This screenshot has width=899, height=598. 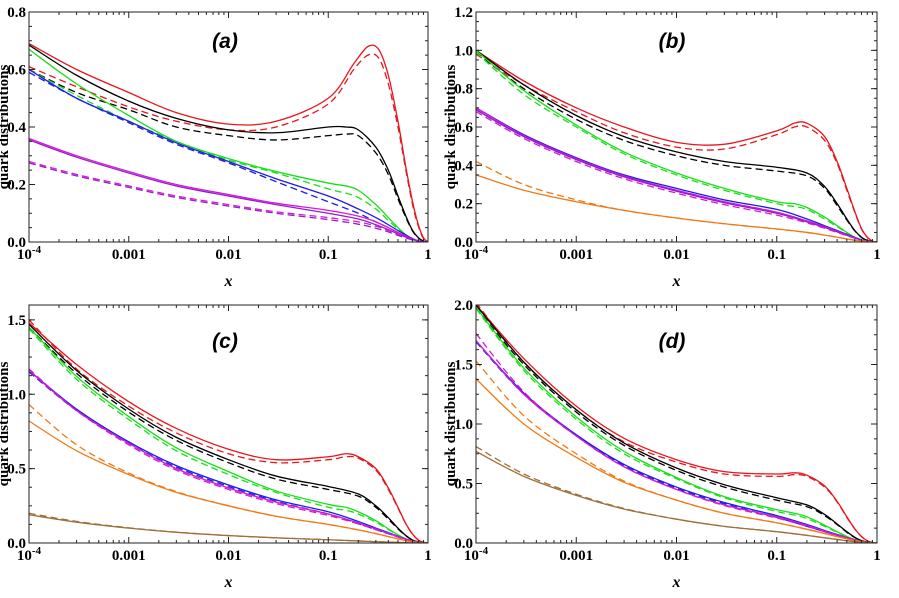 What do you see at coordinates (676, 494) in the screenshot?
I see `series-brown-dashed` at bounding box center [676, 494].